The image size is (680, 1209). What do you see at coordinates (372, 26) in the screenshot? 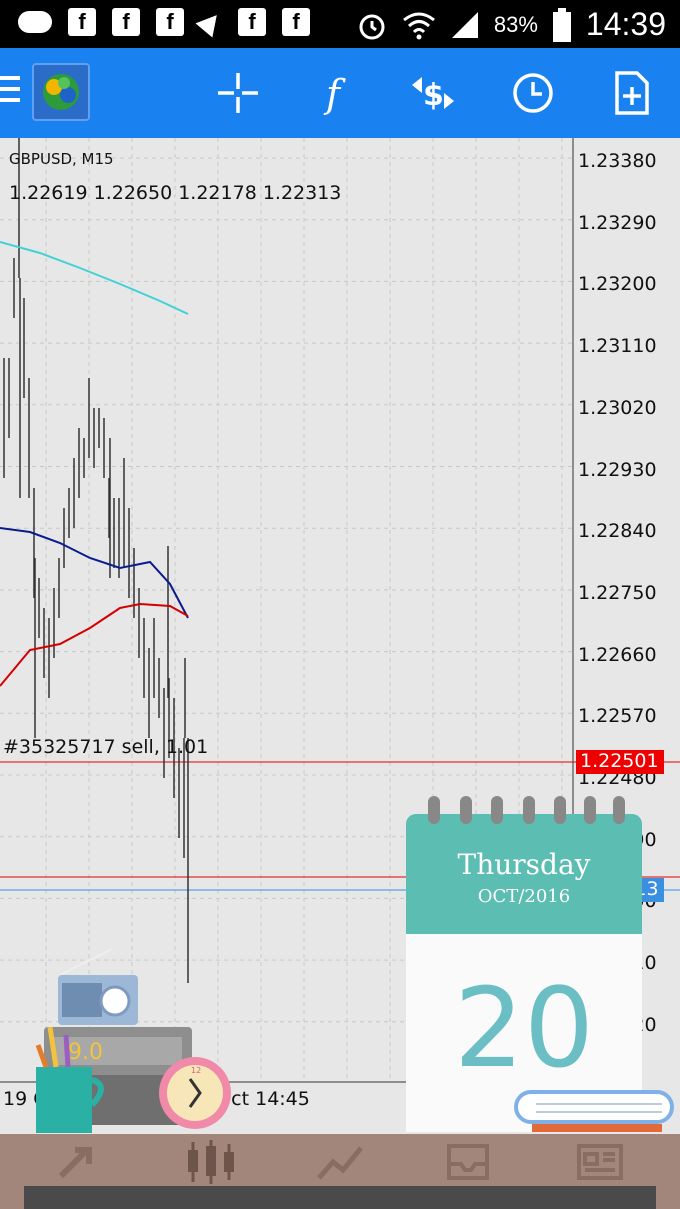
I see `alarm-icon` at bounding box center [372, 26].